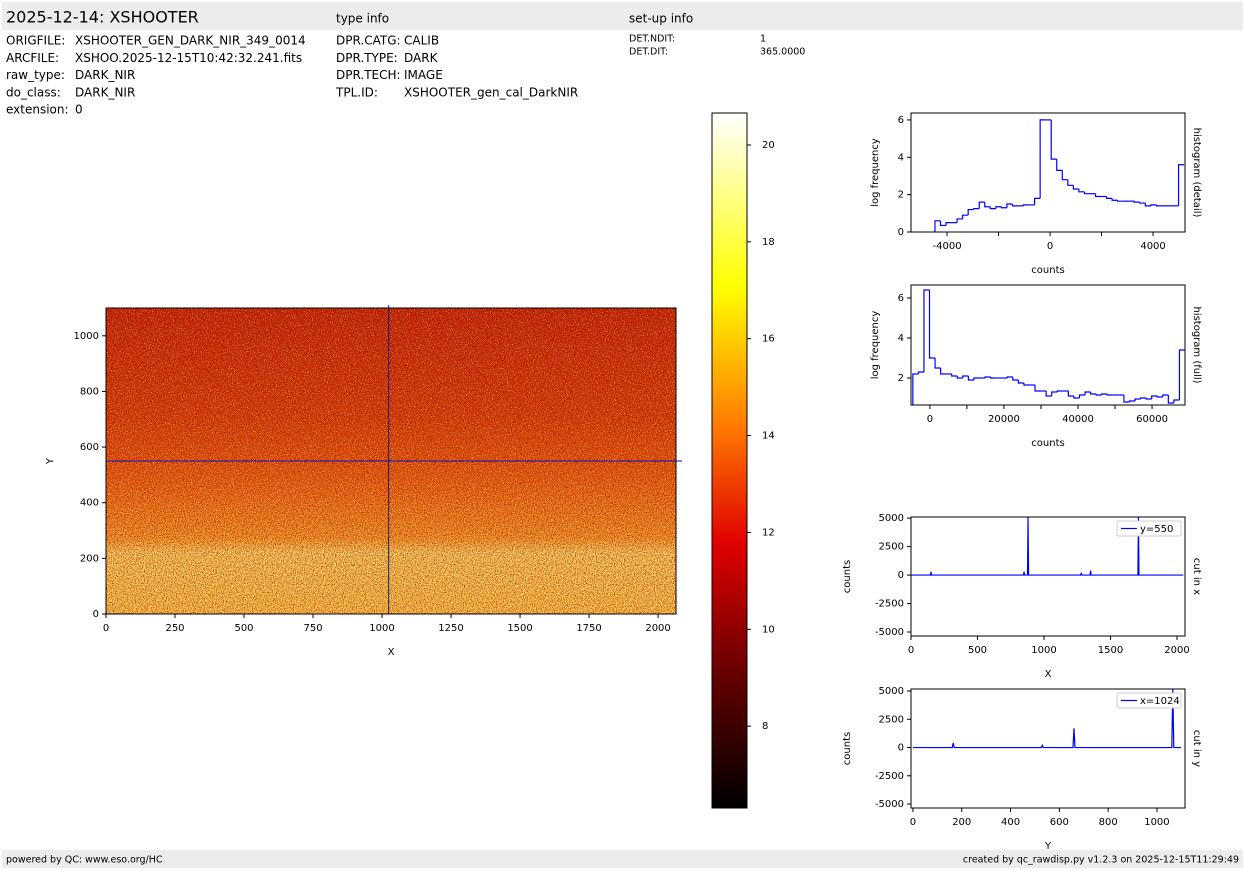 The width and height of the screenshot is (1245, 870). I want to click on legend-label: y=550, so click(1156, 529).